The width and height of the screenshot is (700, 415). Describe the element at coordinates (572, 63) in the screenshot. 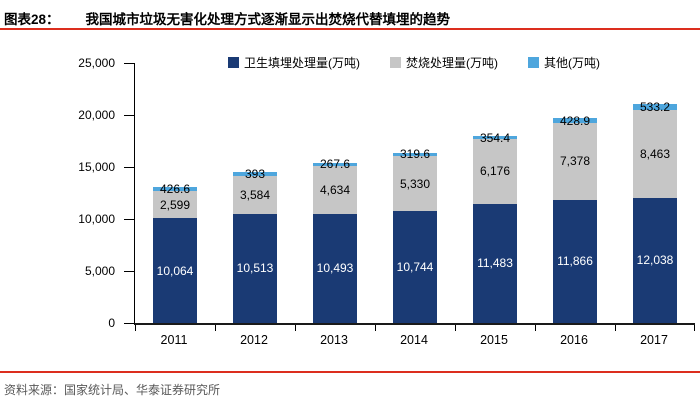

I see `legend-item-label: 其他(万吨)` at that location.